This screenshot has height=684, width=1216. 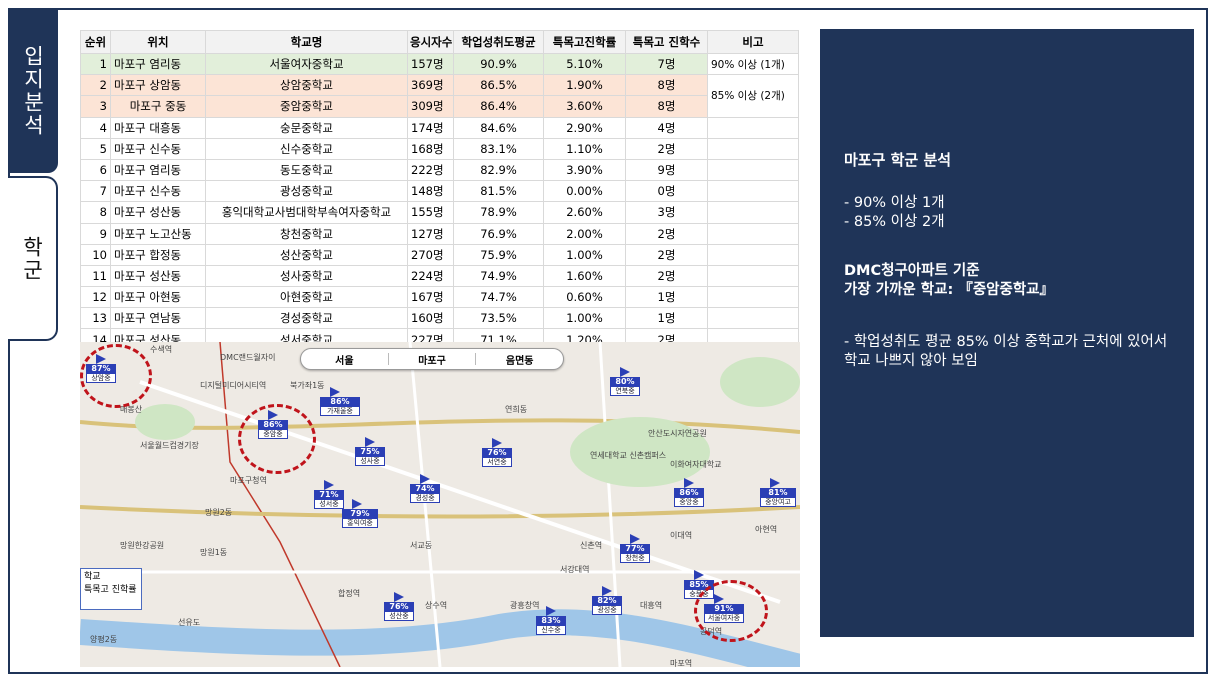 What do you see at coordinates (584, 233) in the screenshot?
I see `cell-rate: 2.00%` at bounding box center [584, 233].